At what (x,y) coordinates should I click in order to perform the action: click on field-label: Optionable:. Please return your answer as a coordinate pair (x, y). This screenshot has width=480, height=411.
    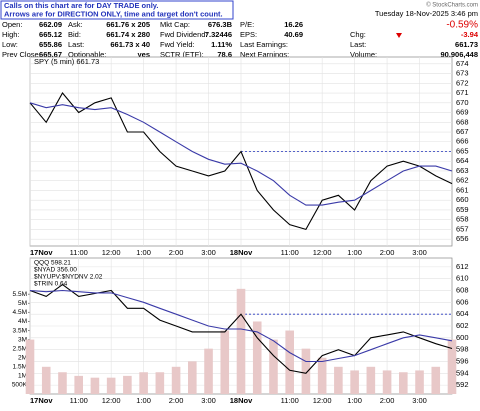
    Looking at the image, I should click on (87, 54).